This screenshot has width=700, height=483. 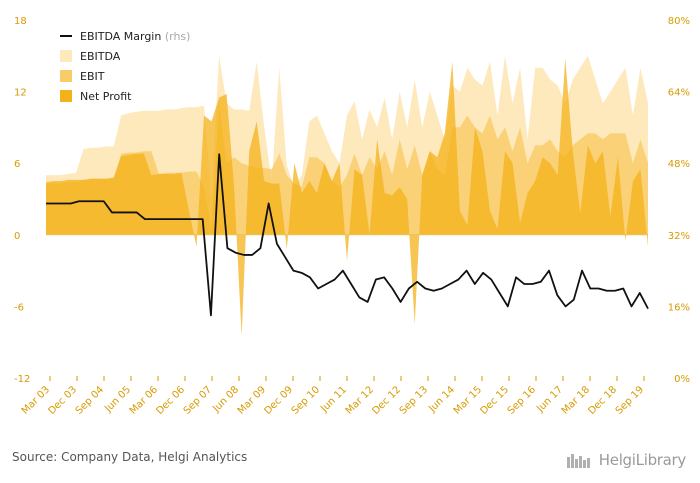 What do you see at coordinates (386, 400) in the screenshot?
I see `x-tick-label: Dec 12` at bounding box center [386, 400].